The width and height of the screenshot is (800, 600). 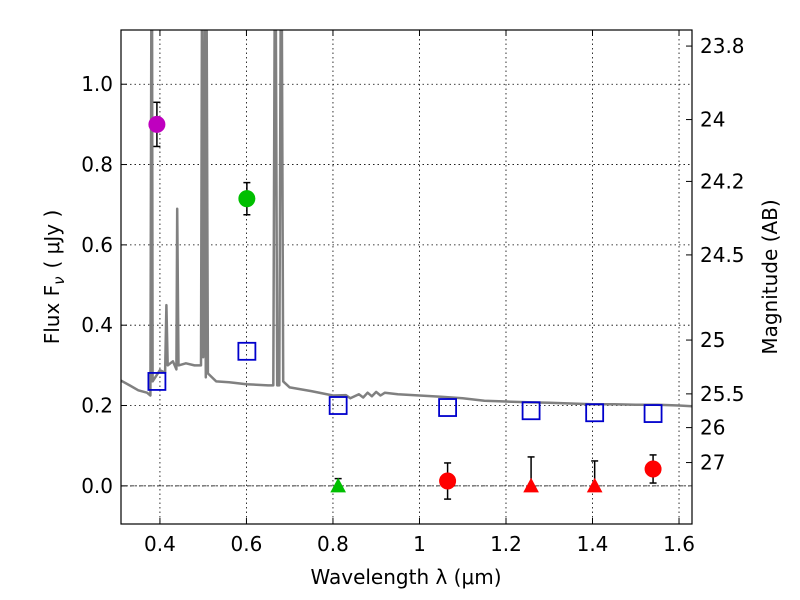 I want to click on x-tick-label: 1.6, so click(x=679, y=544).